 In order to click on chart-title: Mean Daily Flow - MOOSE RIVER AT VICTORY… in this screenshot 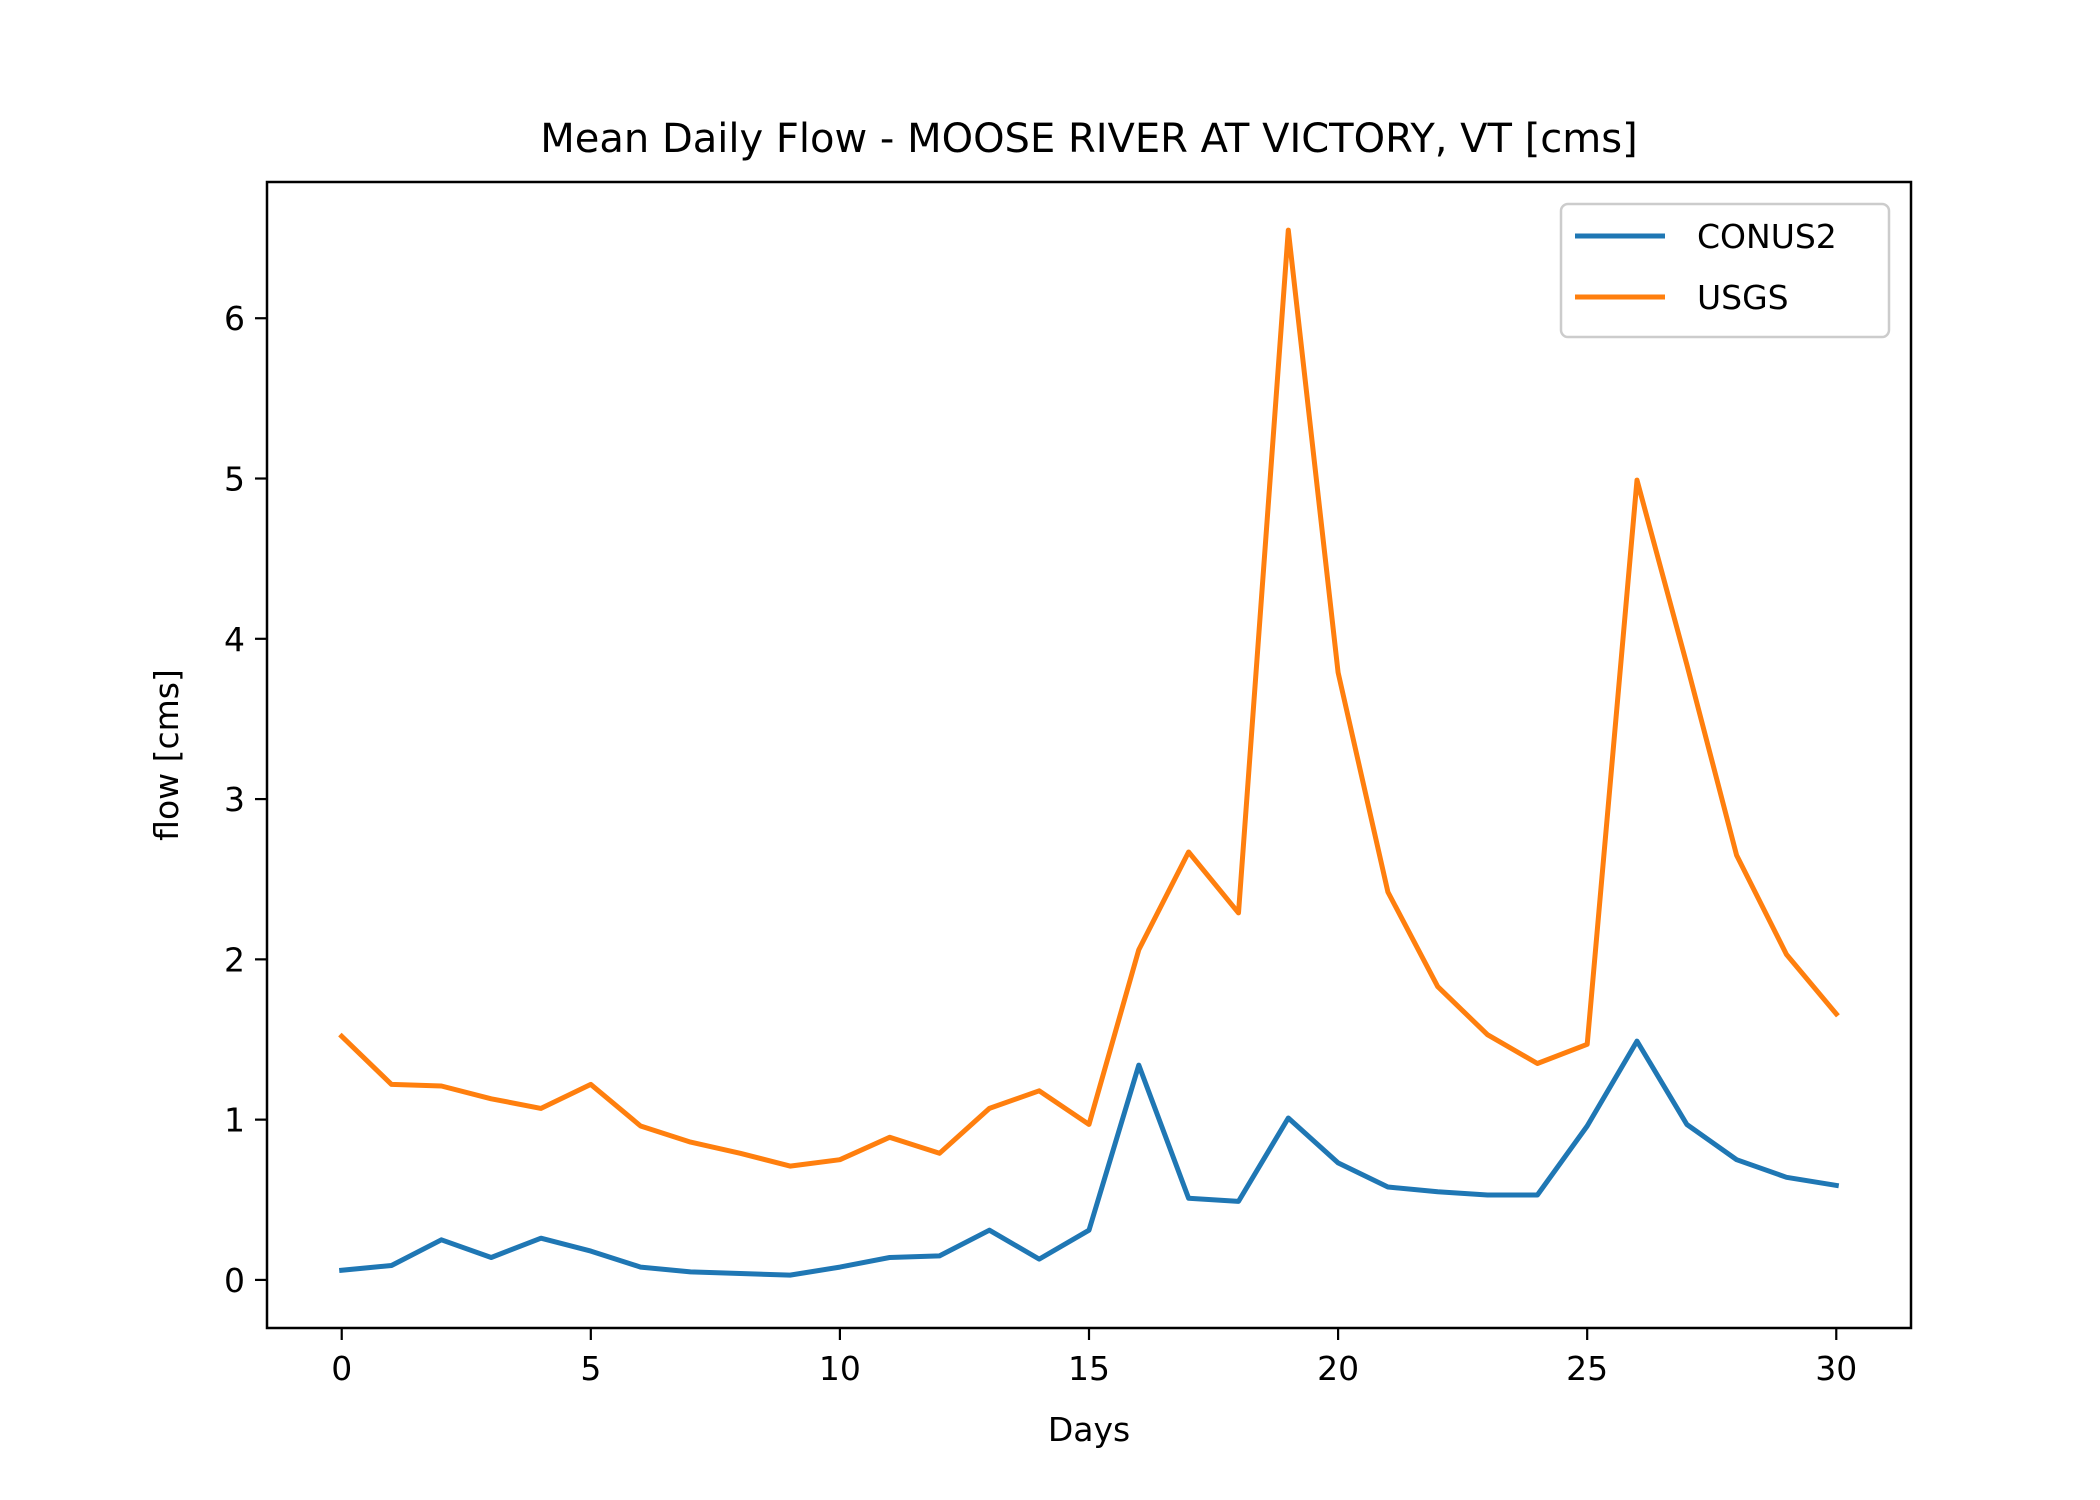, I will do `click(1088, 139)`.